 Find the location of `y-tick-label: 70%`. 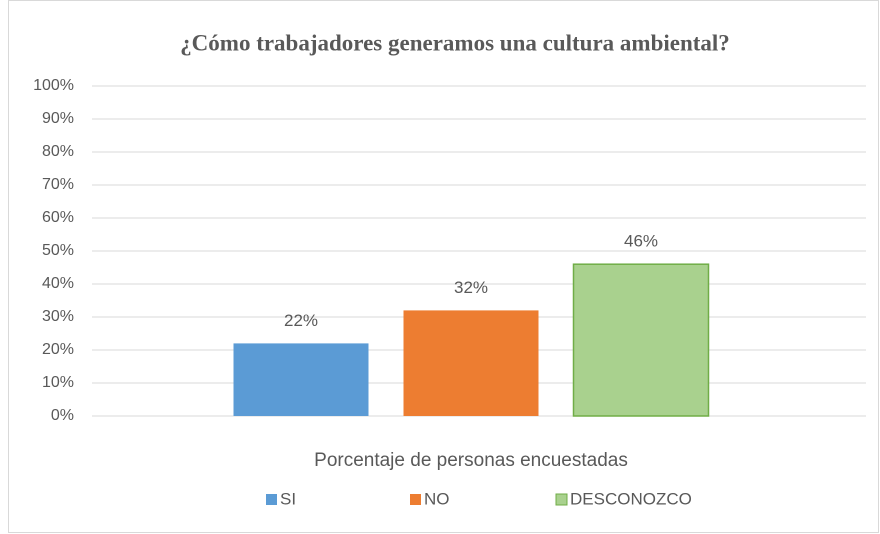

y-tick-label: 70% is located at coordinates (58, 184).